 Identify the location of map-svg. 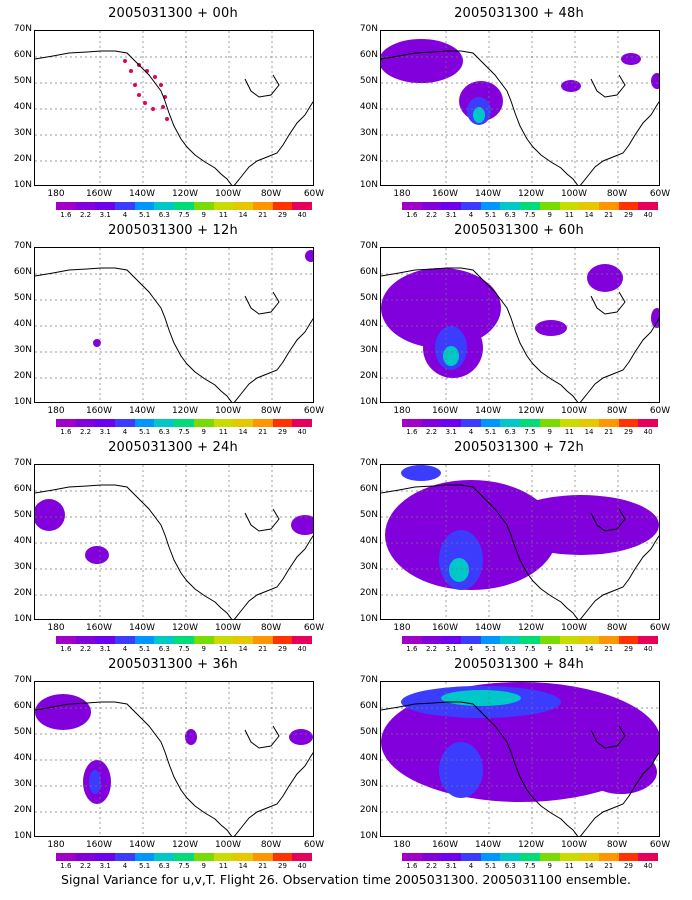
(174, 542).